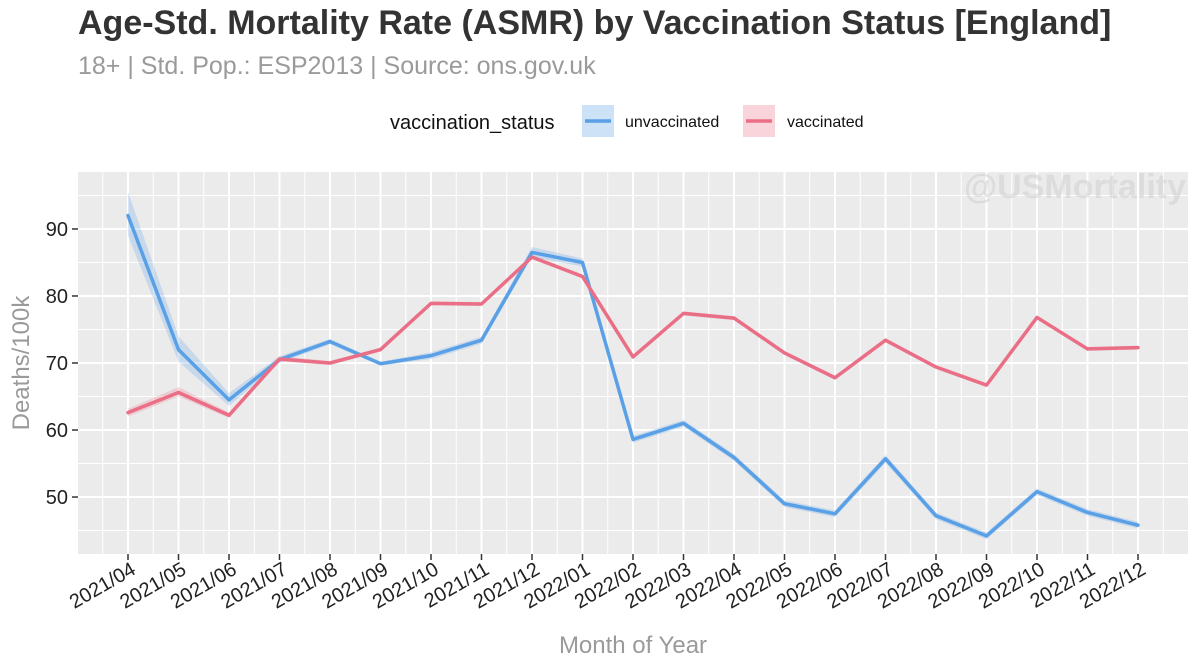  Describe the element at coordinates (57, 230) in the screenshot. I see `y-tick-label: 90` at that location.